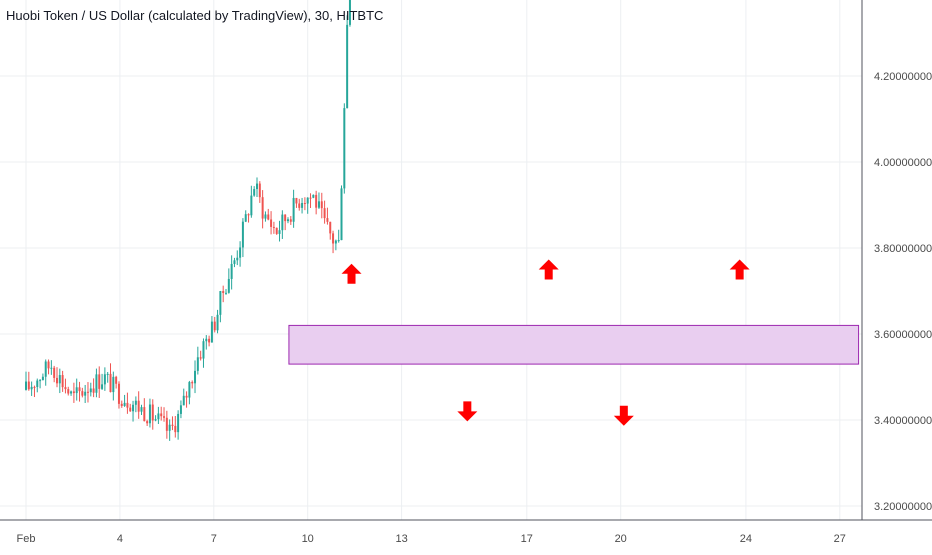 The image size is (932, 555). Describe the element at coordinates (623, 415) in the screenshot. I see `arrow-down-marker` at that location.